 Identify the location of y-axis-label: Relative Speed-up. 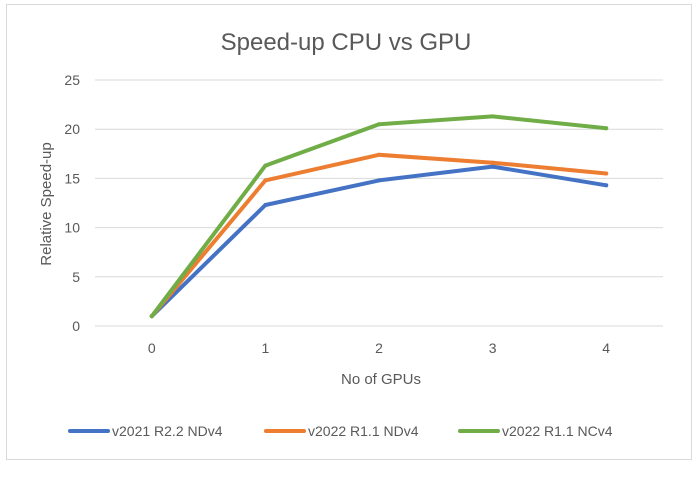
(46, 203).